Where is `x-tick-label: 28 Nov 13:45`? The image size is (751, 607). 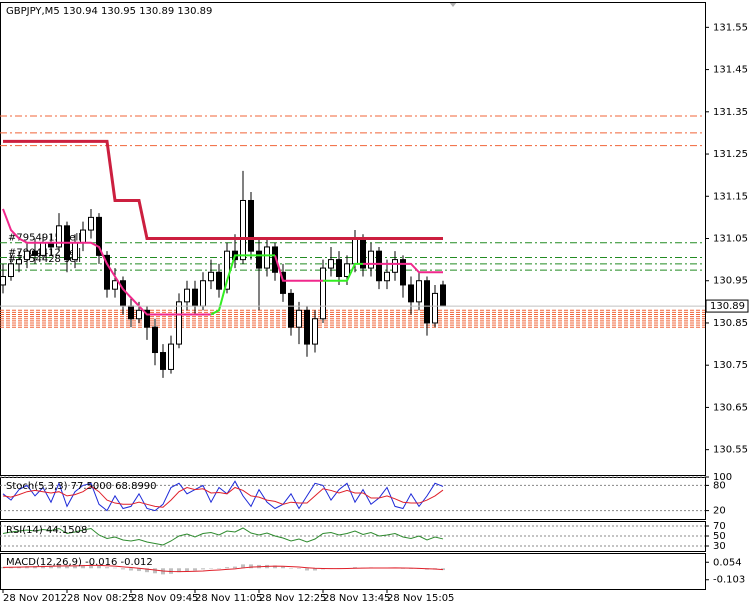
x-tick-label: 28 Nov 13:45 is located at coordinates (356, 598).